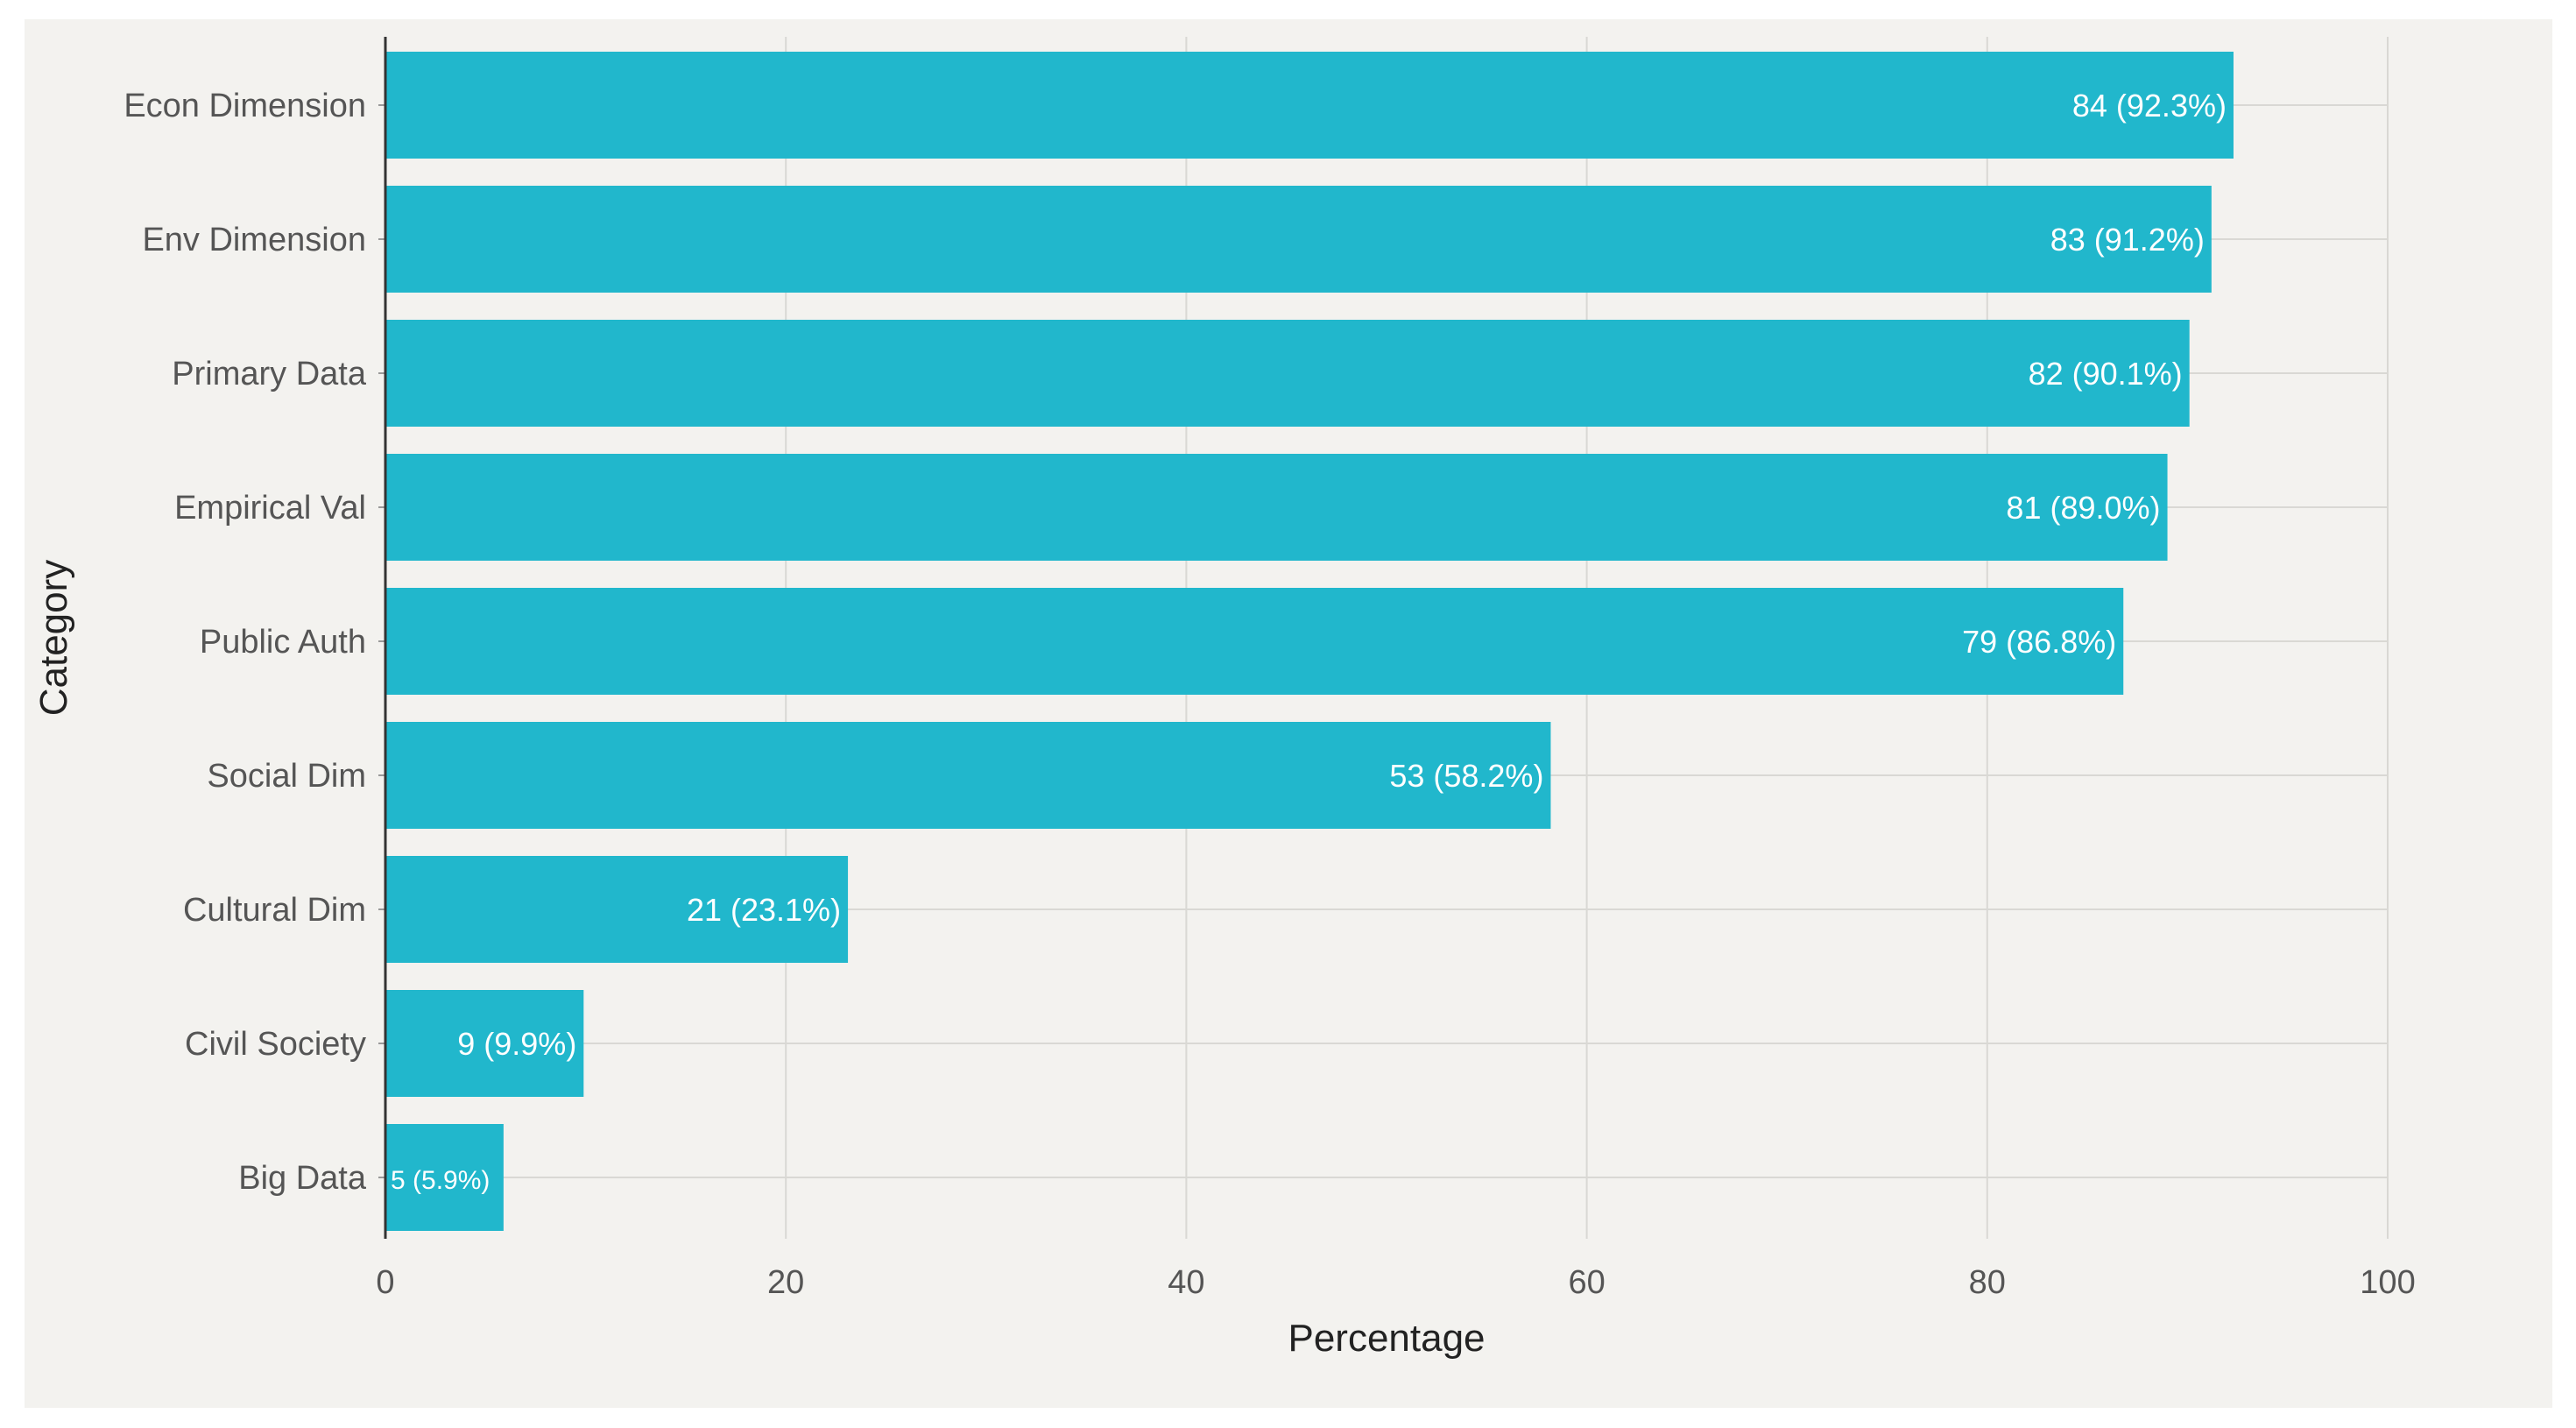  What do you see at coordinates (1395, 1282) in the screenshot?
I see `x-tick-labels: 0 20 40 60 80 100` at bounding box center [1395, 1282].